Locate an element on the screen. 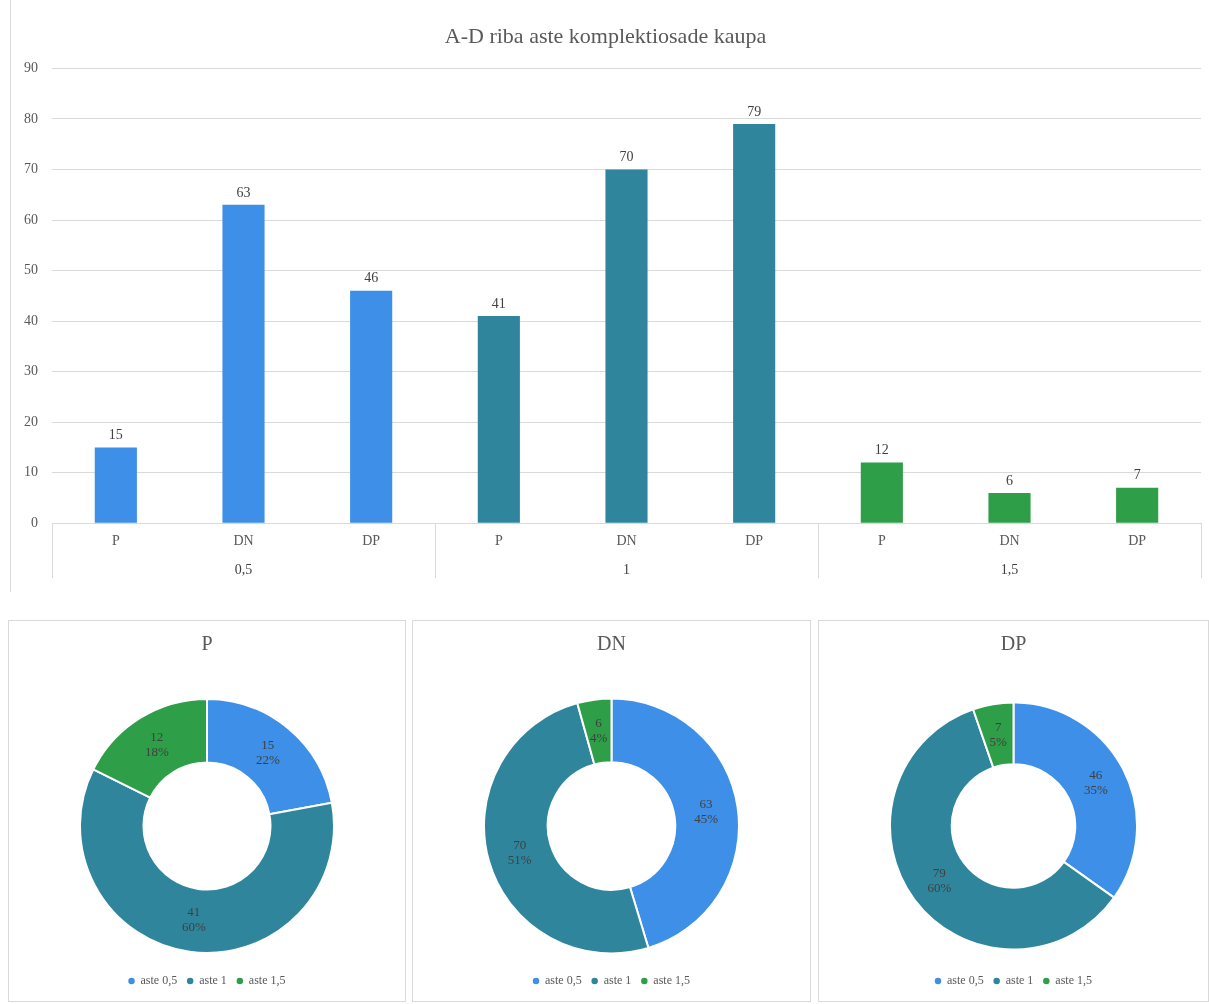  y-tick-label: 90 is located at coordinates (31, 68).